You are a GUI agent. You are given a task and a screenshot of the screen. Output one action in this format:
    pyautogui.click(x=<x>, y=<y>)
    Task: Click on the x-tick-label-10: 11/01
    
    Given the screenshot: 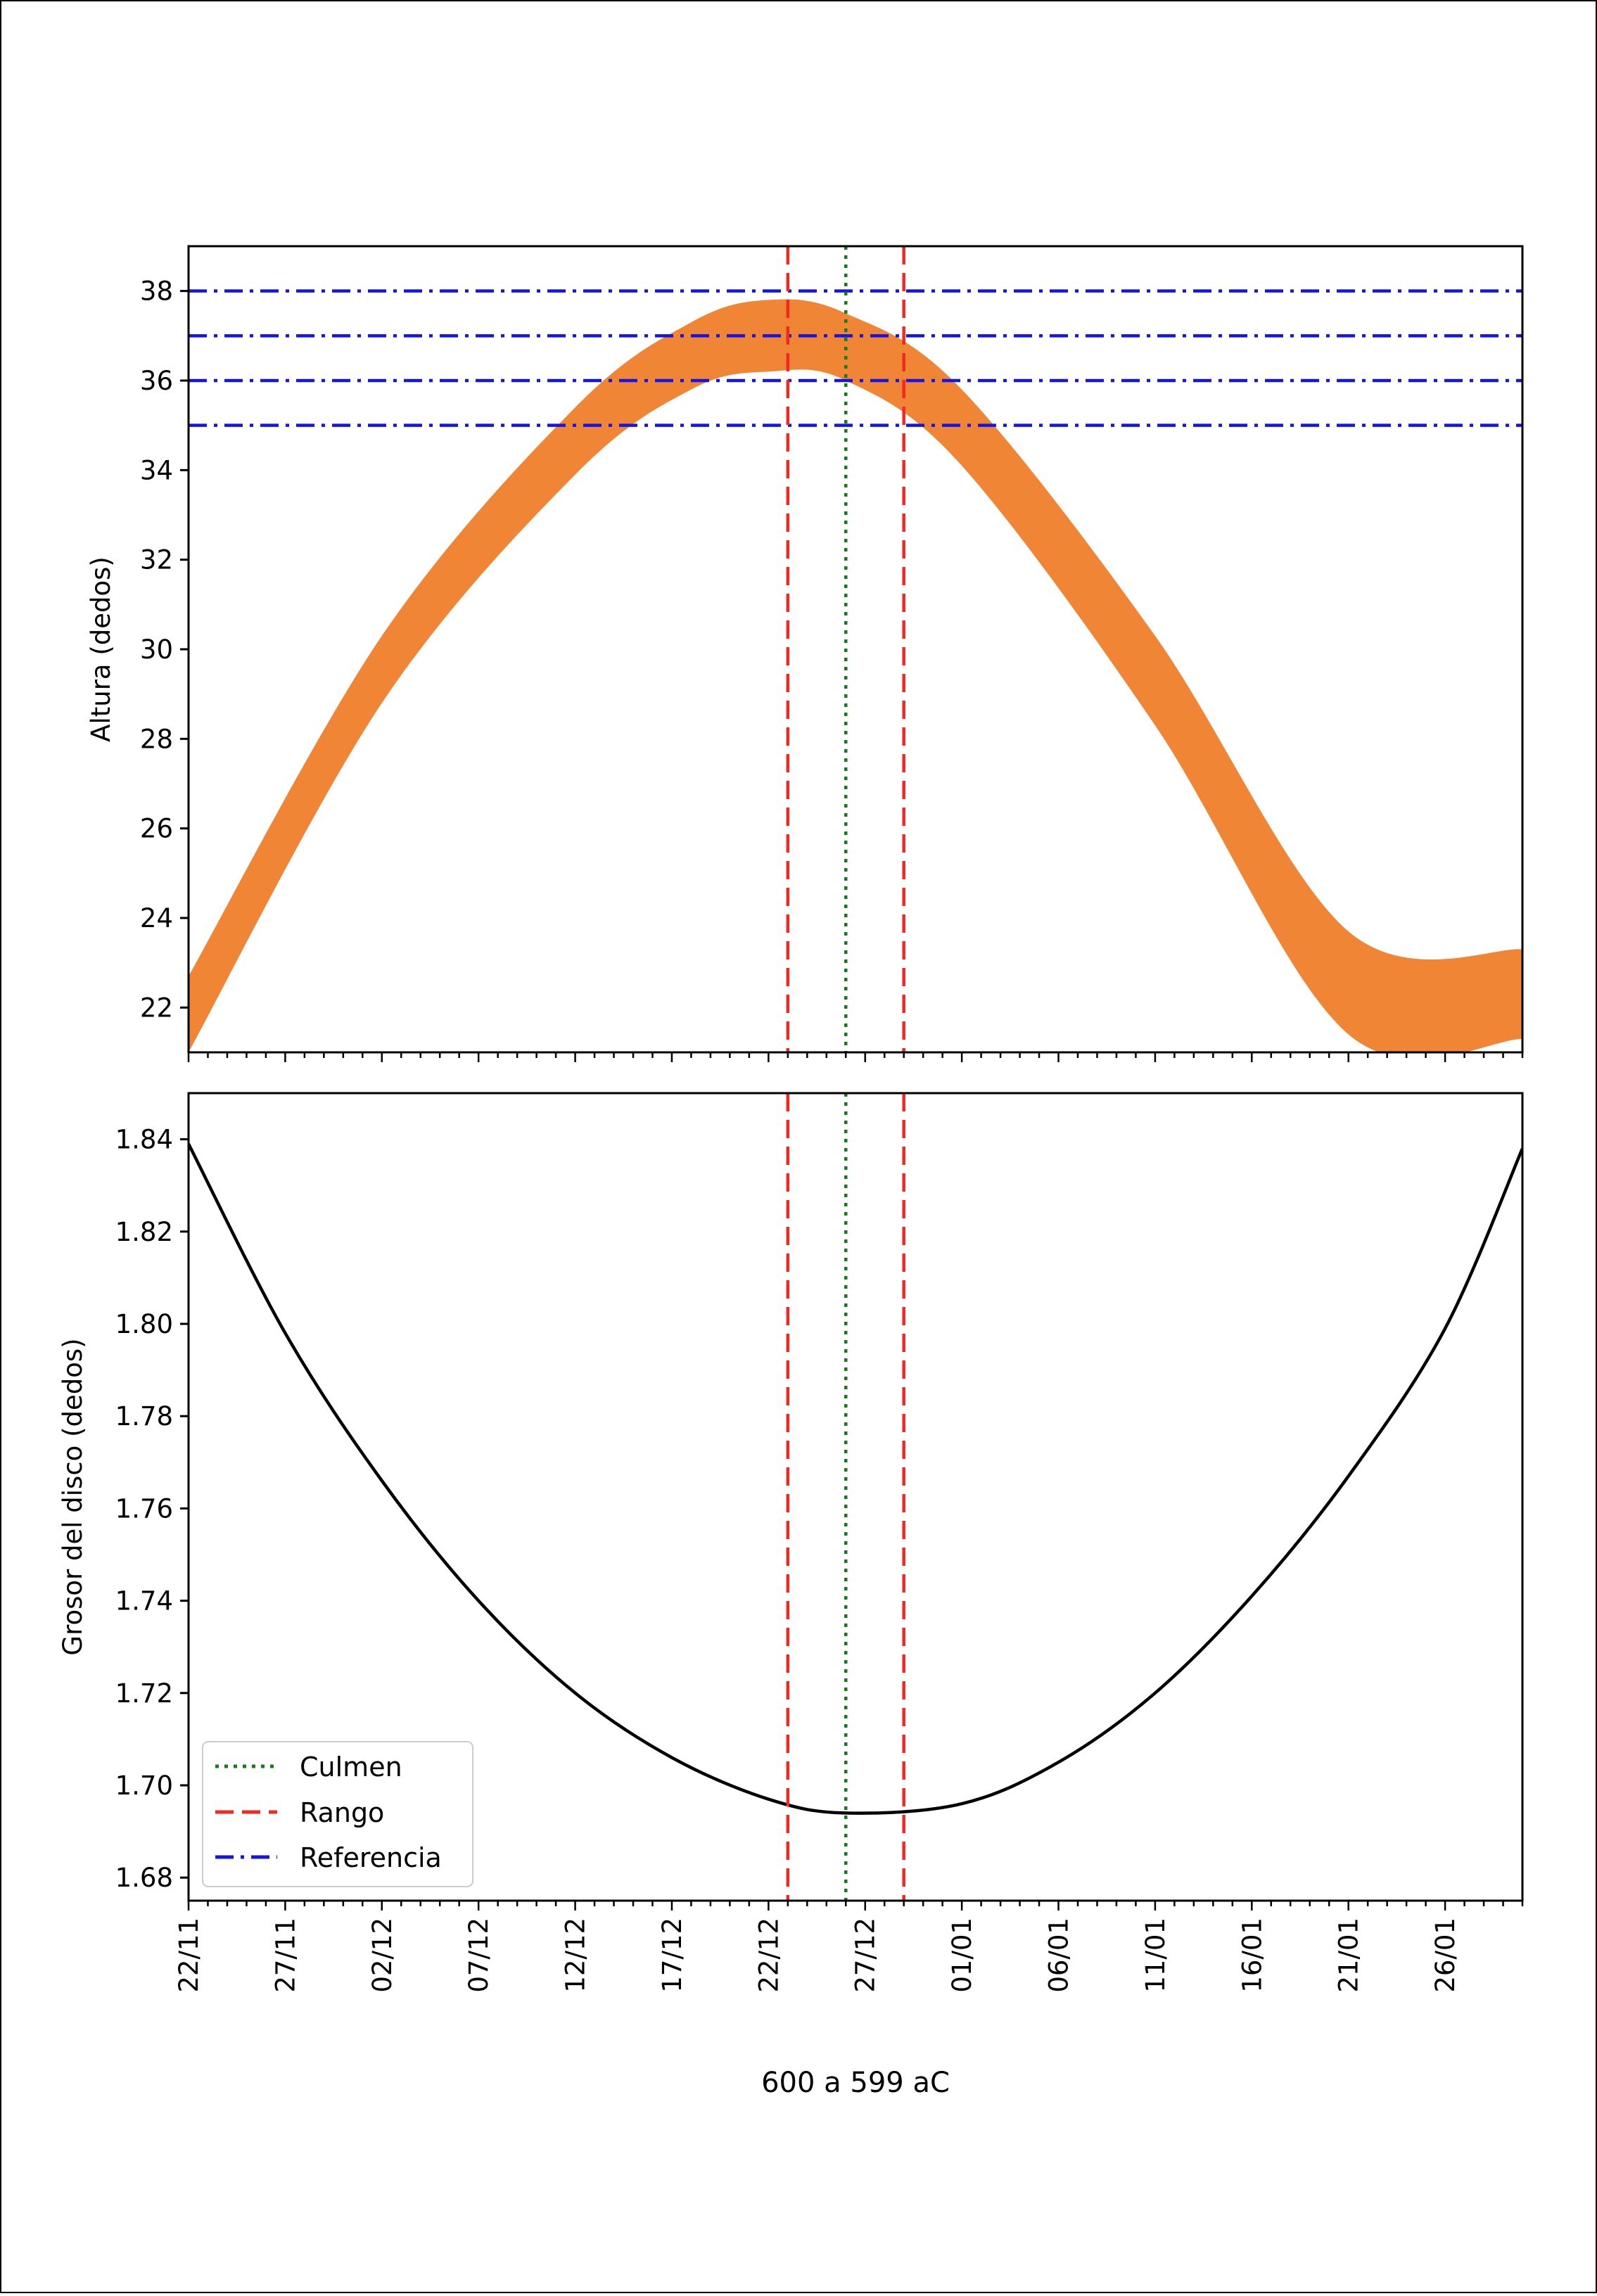 What is the action you would take?
    pyautogui.click(x=1155, y=1956)
    